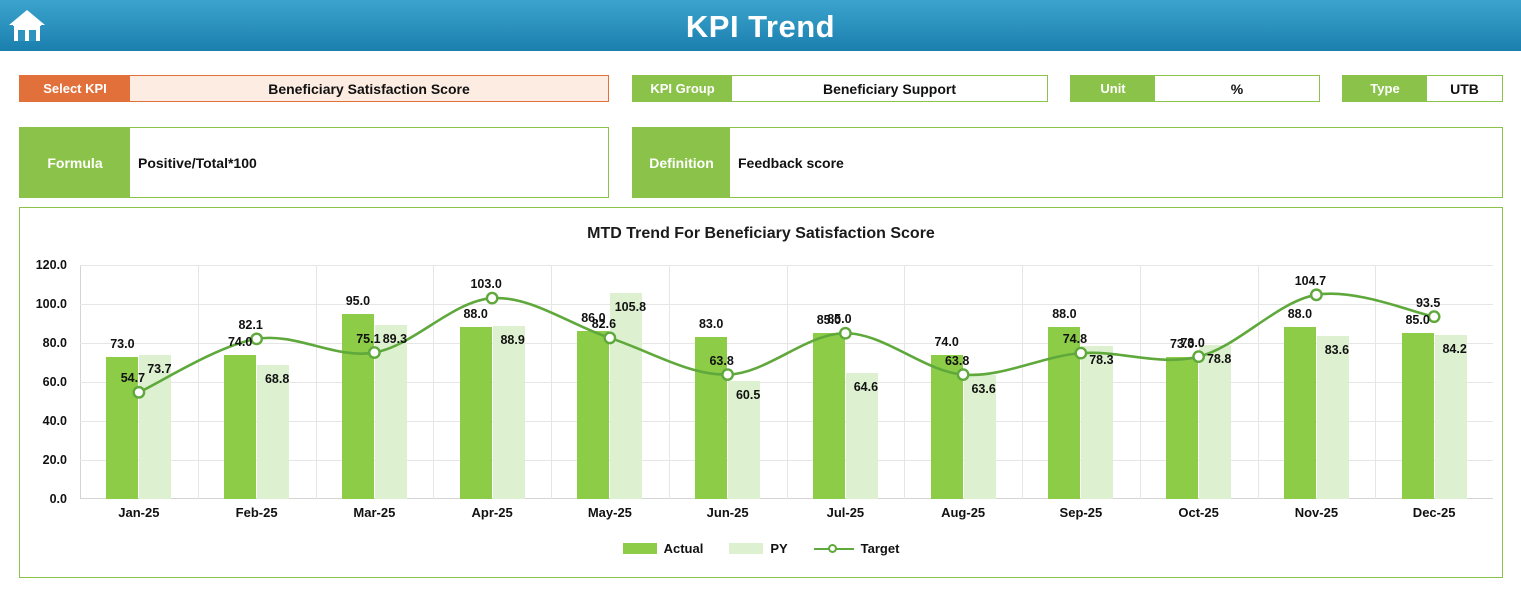 The width and height of the screenshot is (1521, 600). I want to click on y-axis-tick-label: 60.0, so click(54, 382).